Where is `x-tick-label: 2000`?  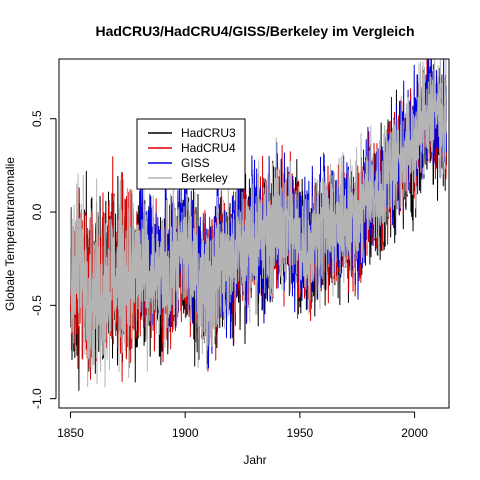
x-tick-label: 2000 is located at coordinates (414, 433).